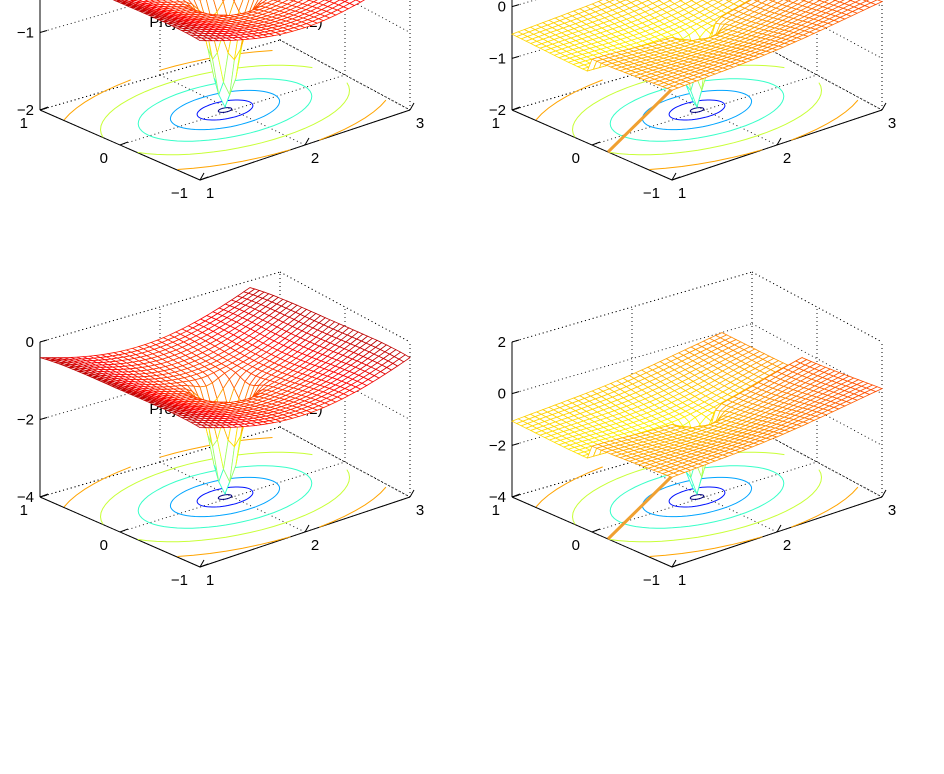  Describe the element at coordinates (497, 497) in the screenshot. I see `z-tick-label: −4` at that location.